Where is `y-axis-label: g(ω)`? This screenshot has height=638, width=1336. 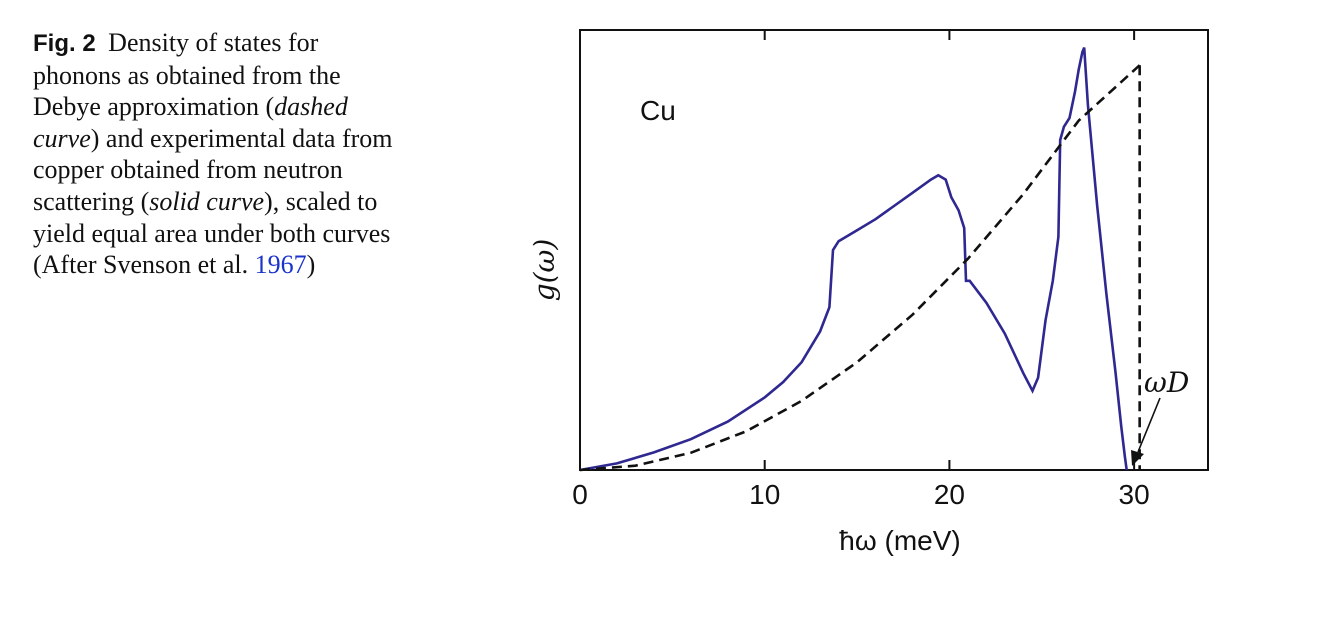
y-axis-label: g(ω) is located at coordinates (544, 270).